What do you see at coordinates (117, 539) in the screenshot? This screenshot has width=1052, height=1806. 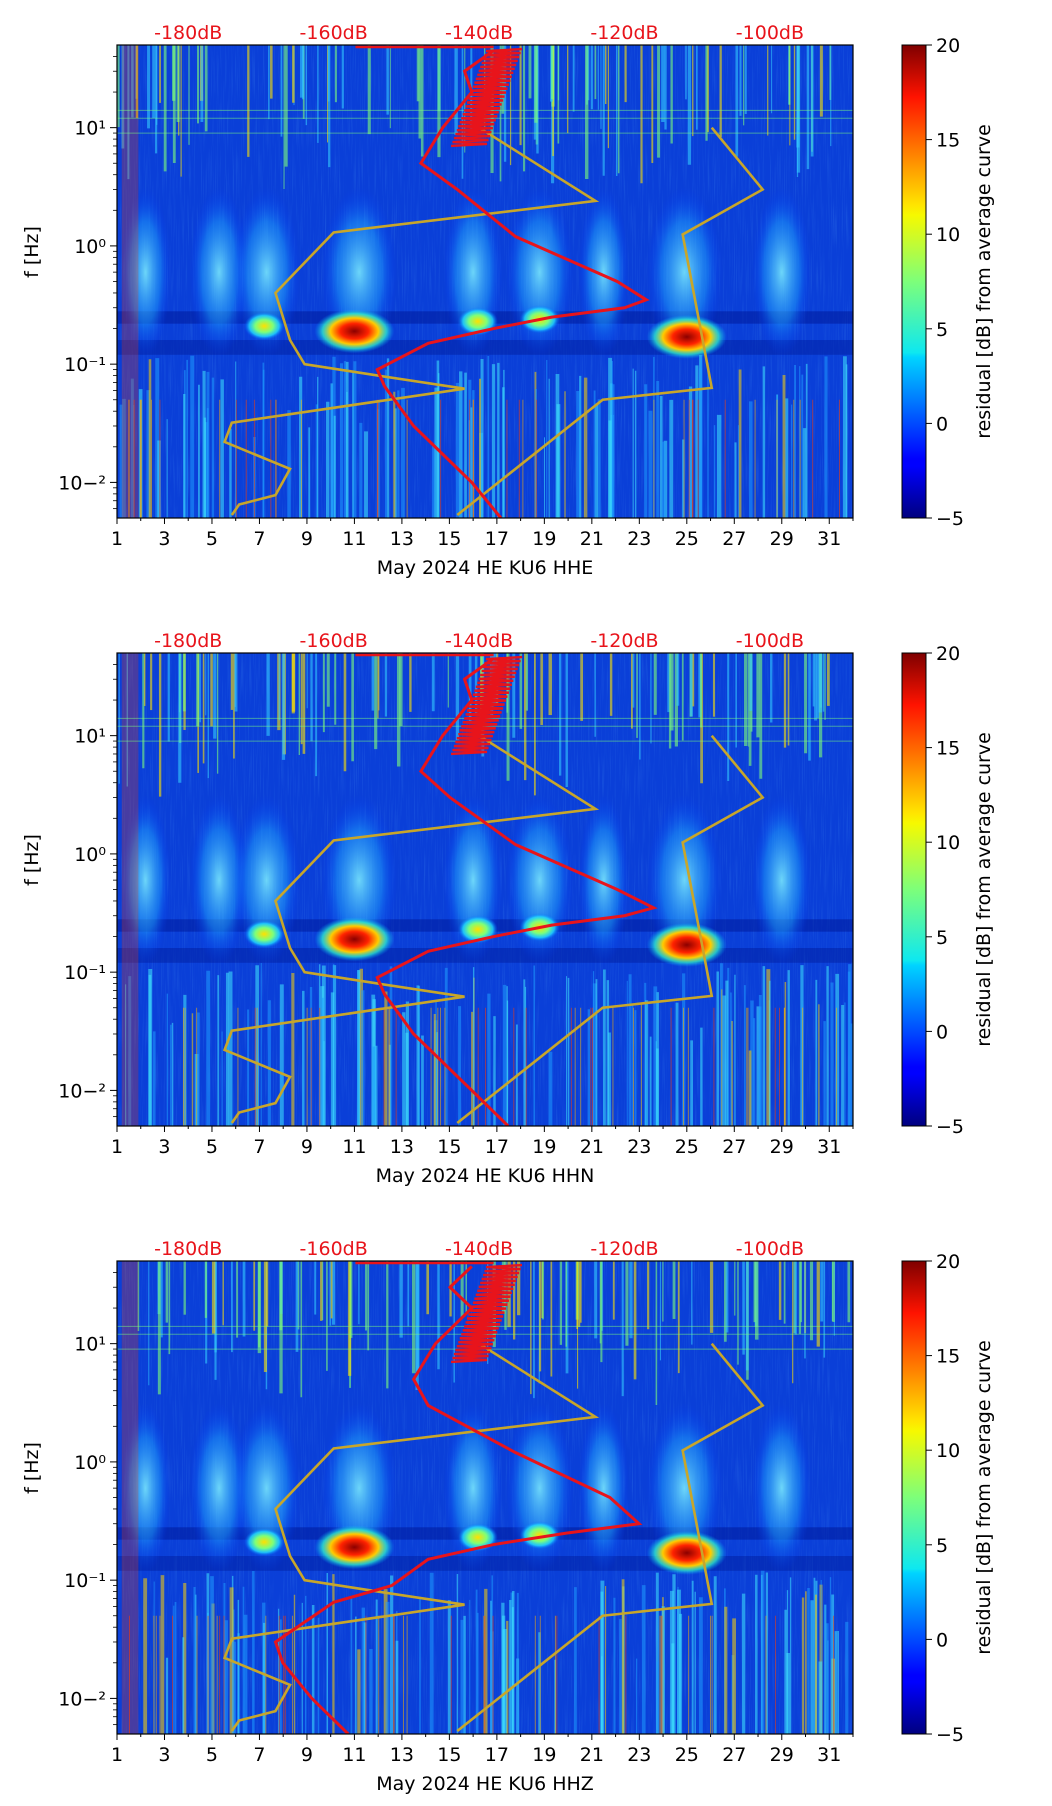 I see `x-tick-label: 1` at bounding box center [117, 539].